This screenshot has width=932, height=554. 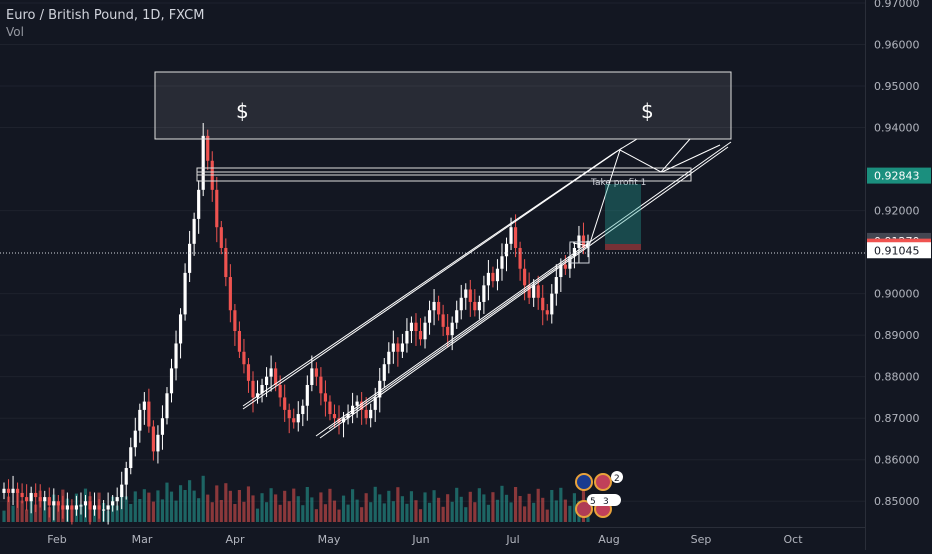 I want to click on price-tick-label: 0.85000, so click(x=897, y=501).